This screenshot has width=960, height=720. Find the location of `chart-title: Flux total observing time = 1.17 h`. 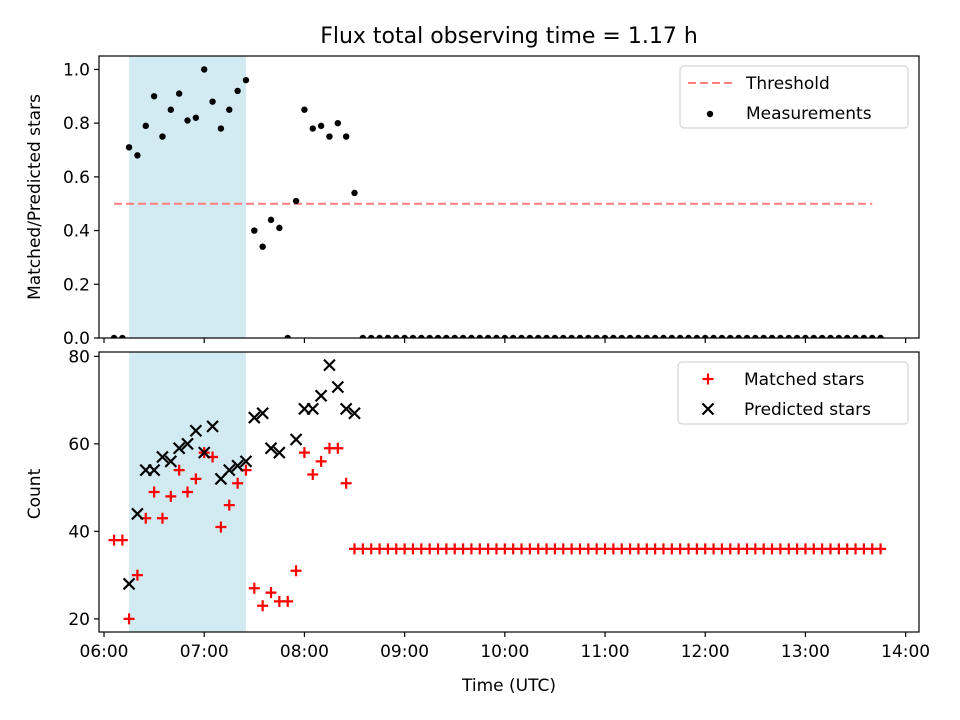

chart-title: Flux total observing time = 1.17 h is located at coordinates (509, 36).